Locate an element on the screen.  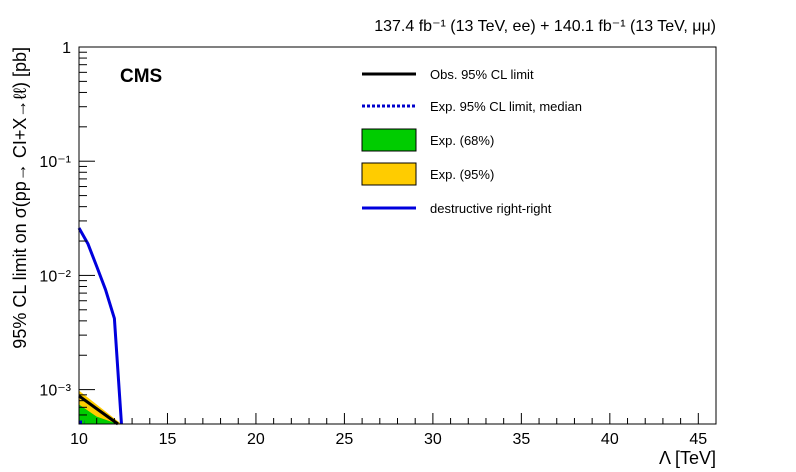
x-tick-label: 15 is located at coordinates (168, 439).